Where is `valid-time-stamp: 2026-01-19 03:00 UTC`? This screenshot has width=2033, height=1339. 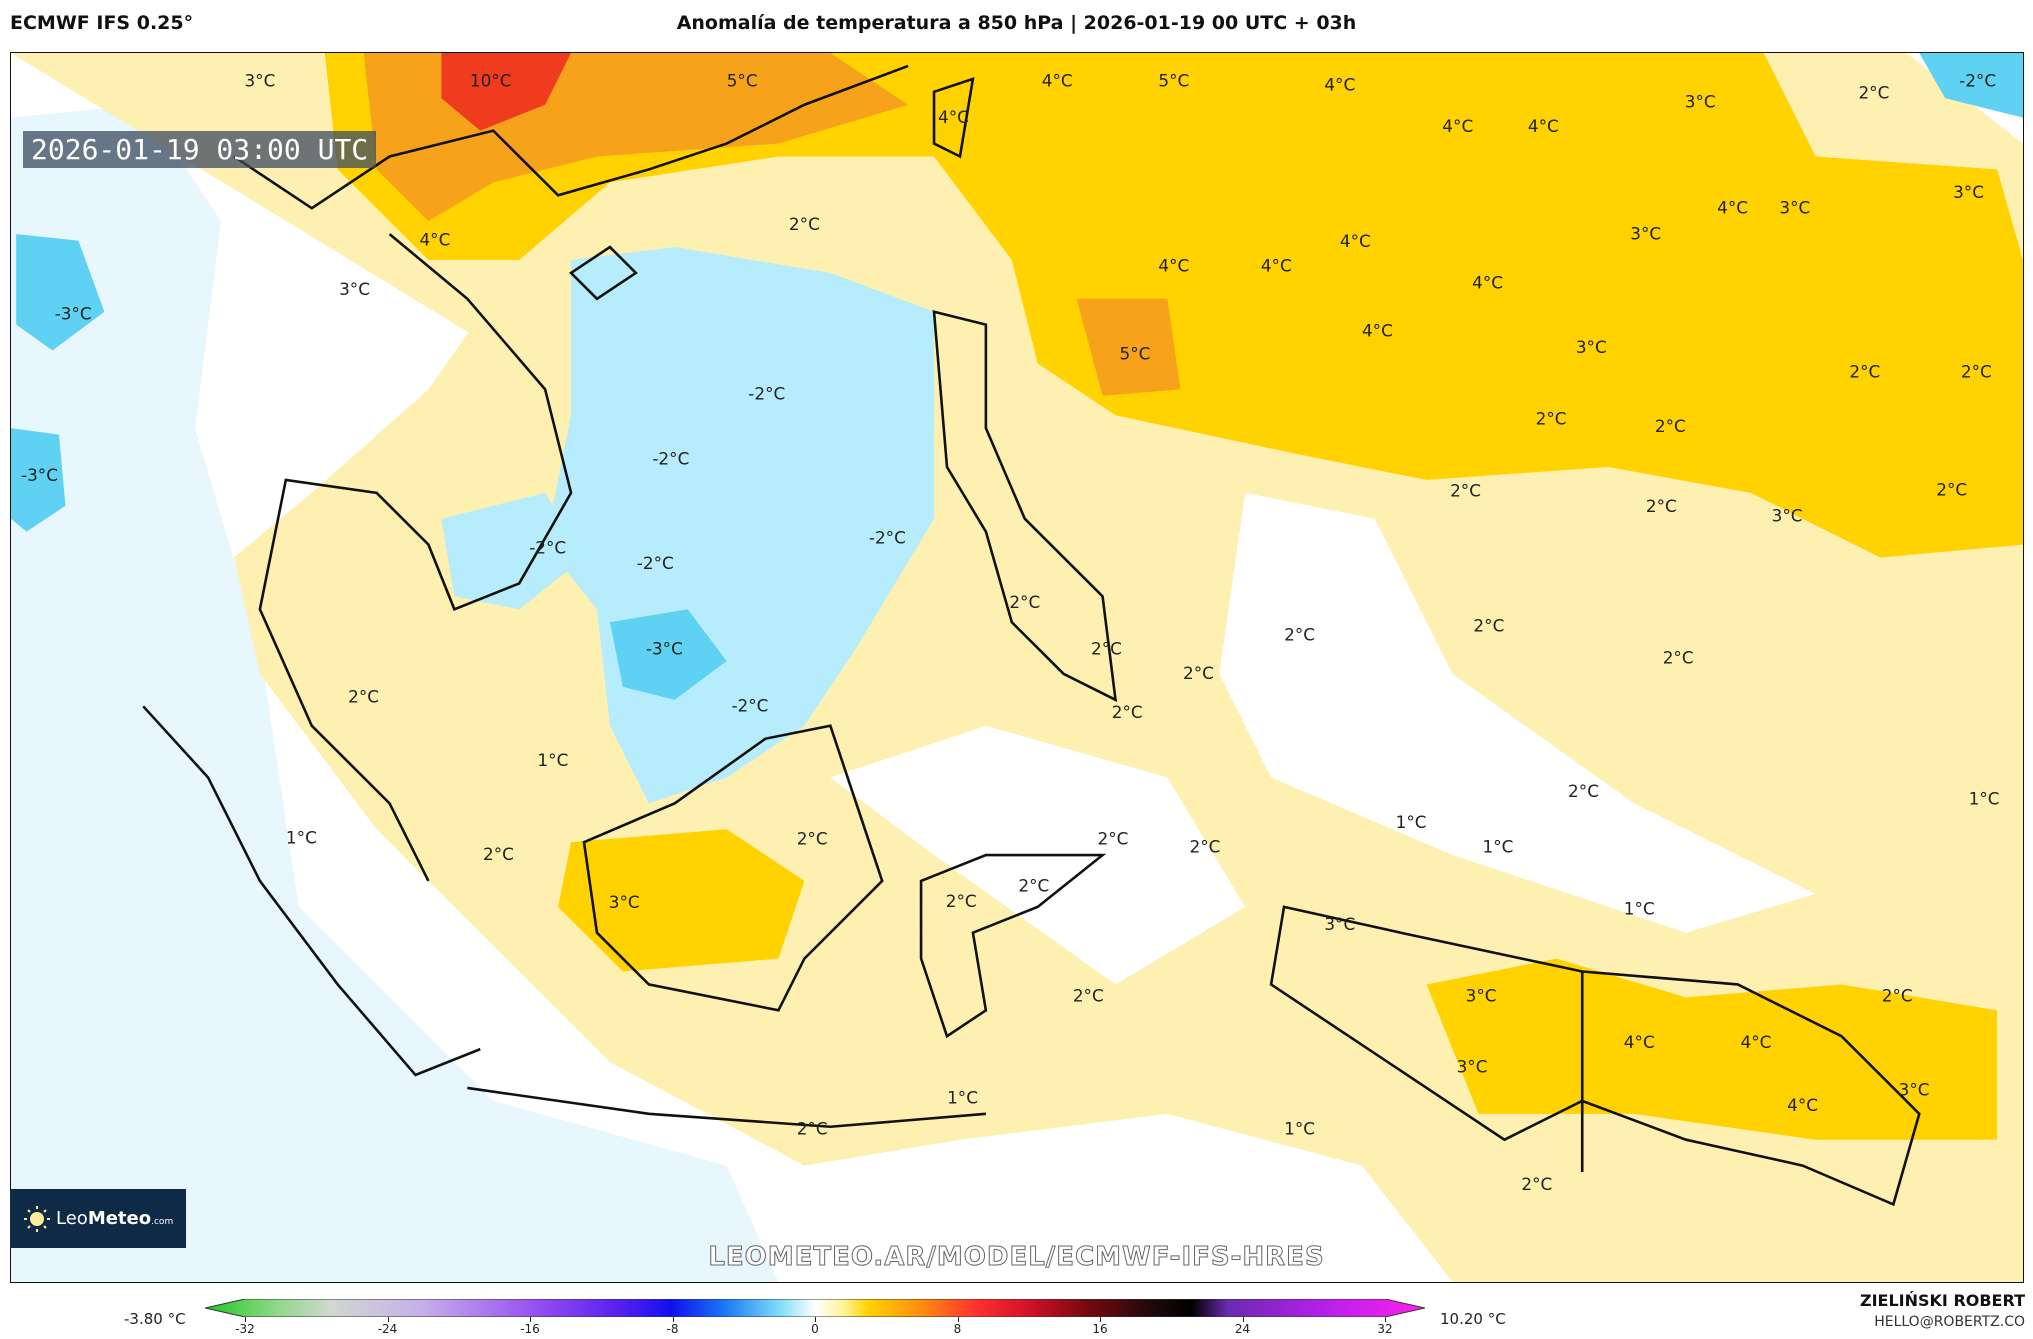
valid-time-stamp: 2026-01-19 03:00 UTC is located at coordinates (200, 149).